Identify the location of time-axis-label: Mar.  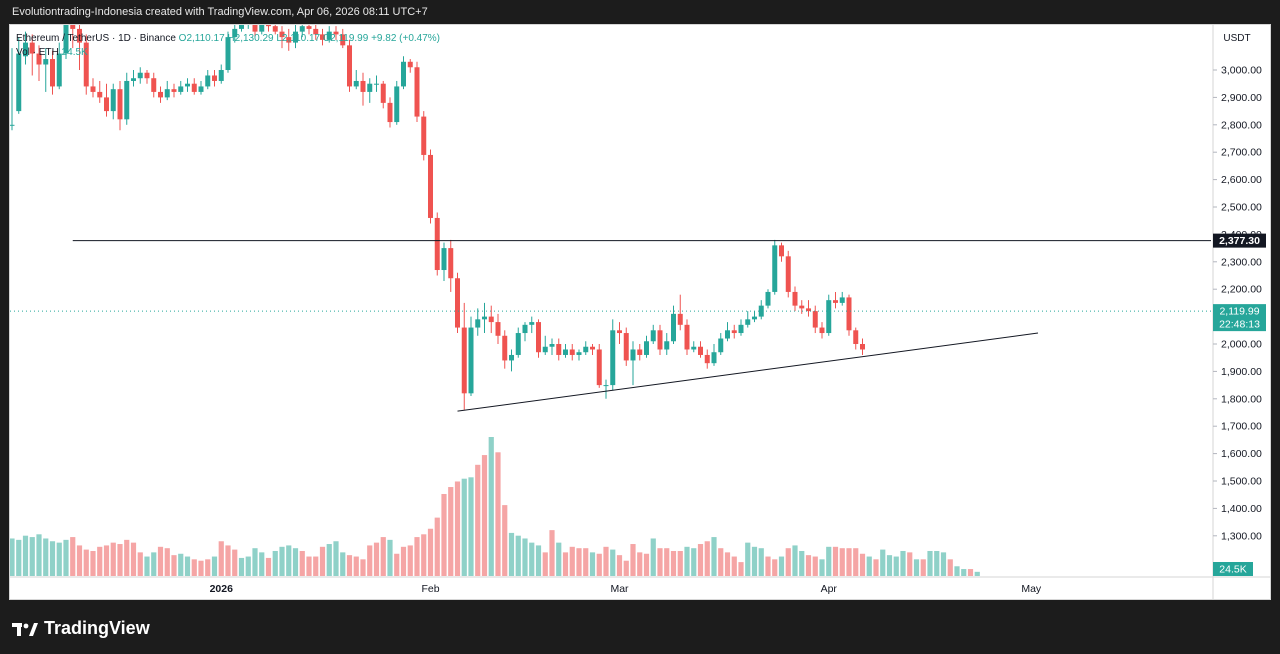
(619, 589).